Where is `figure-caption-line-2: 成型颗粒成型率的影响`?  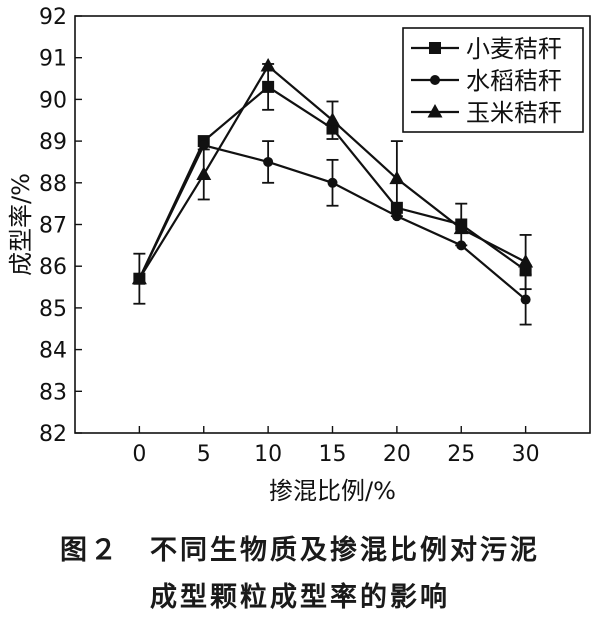 figure-caption-line-2: 成型颗粒成型率的影响 is located at coordinates (300, 597).